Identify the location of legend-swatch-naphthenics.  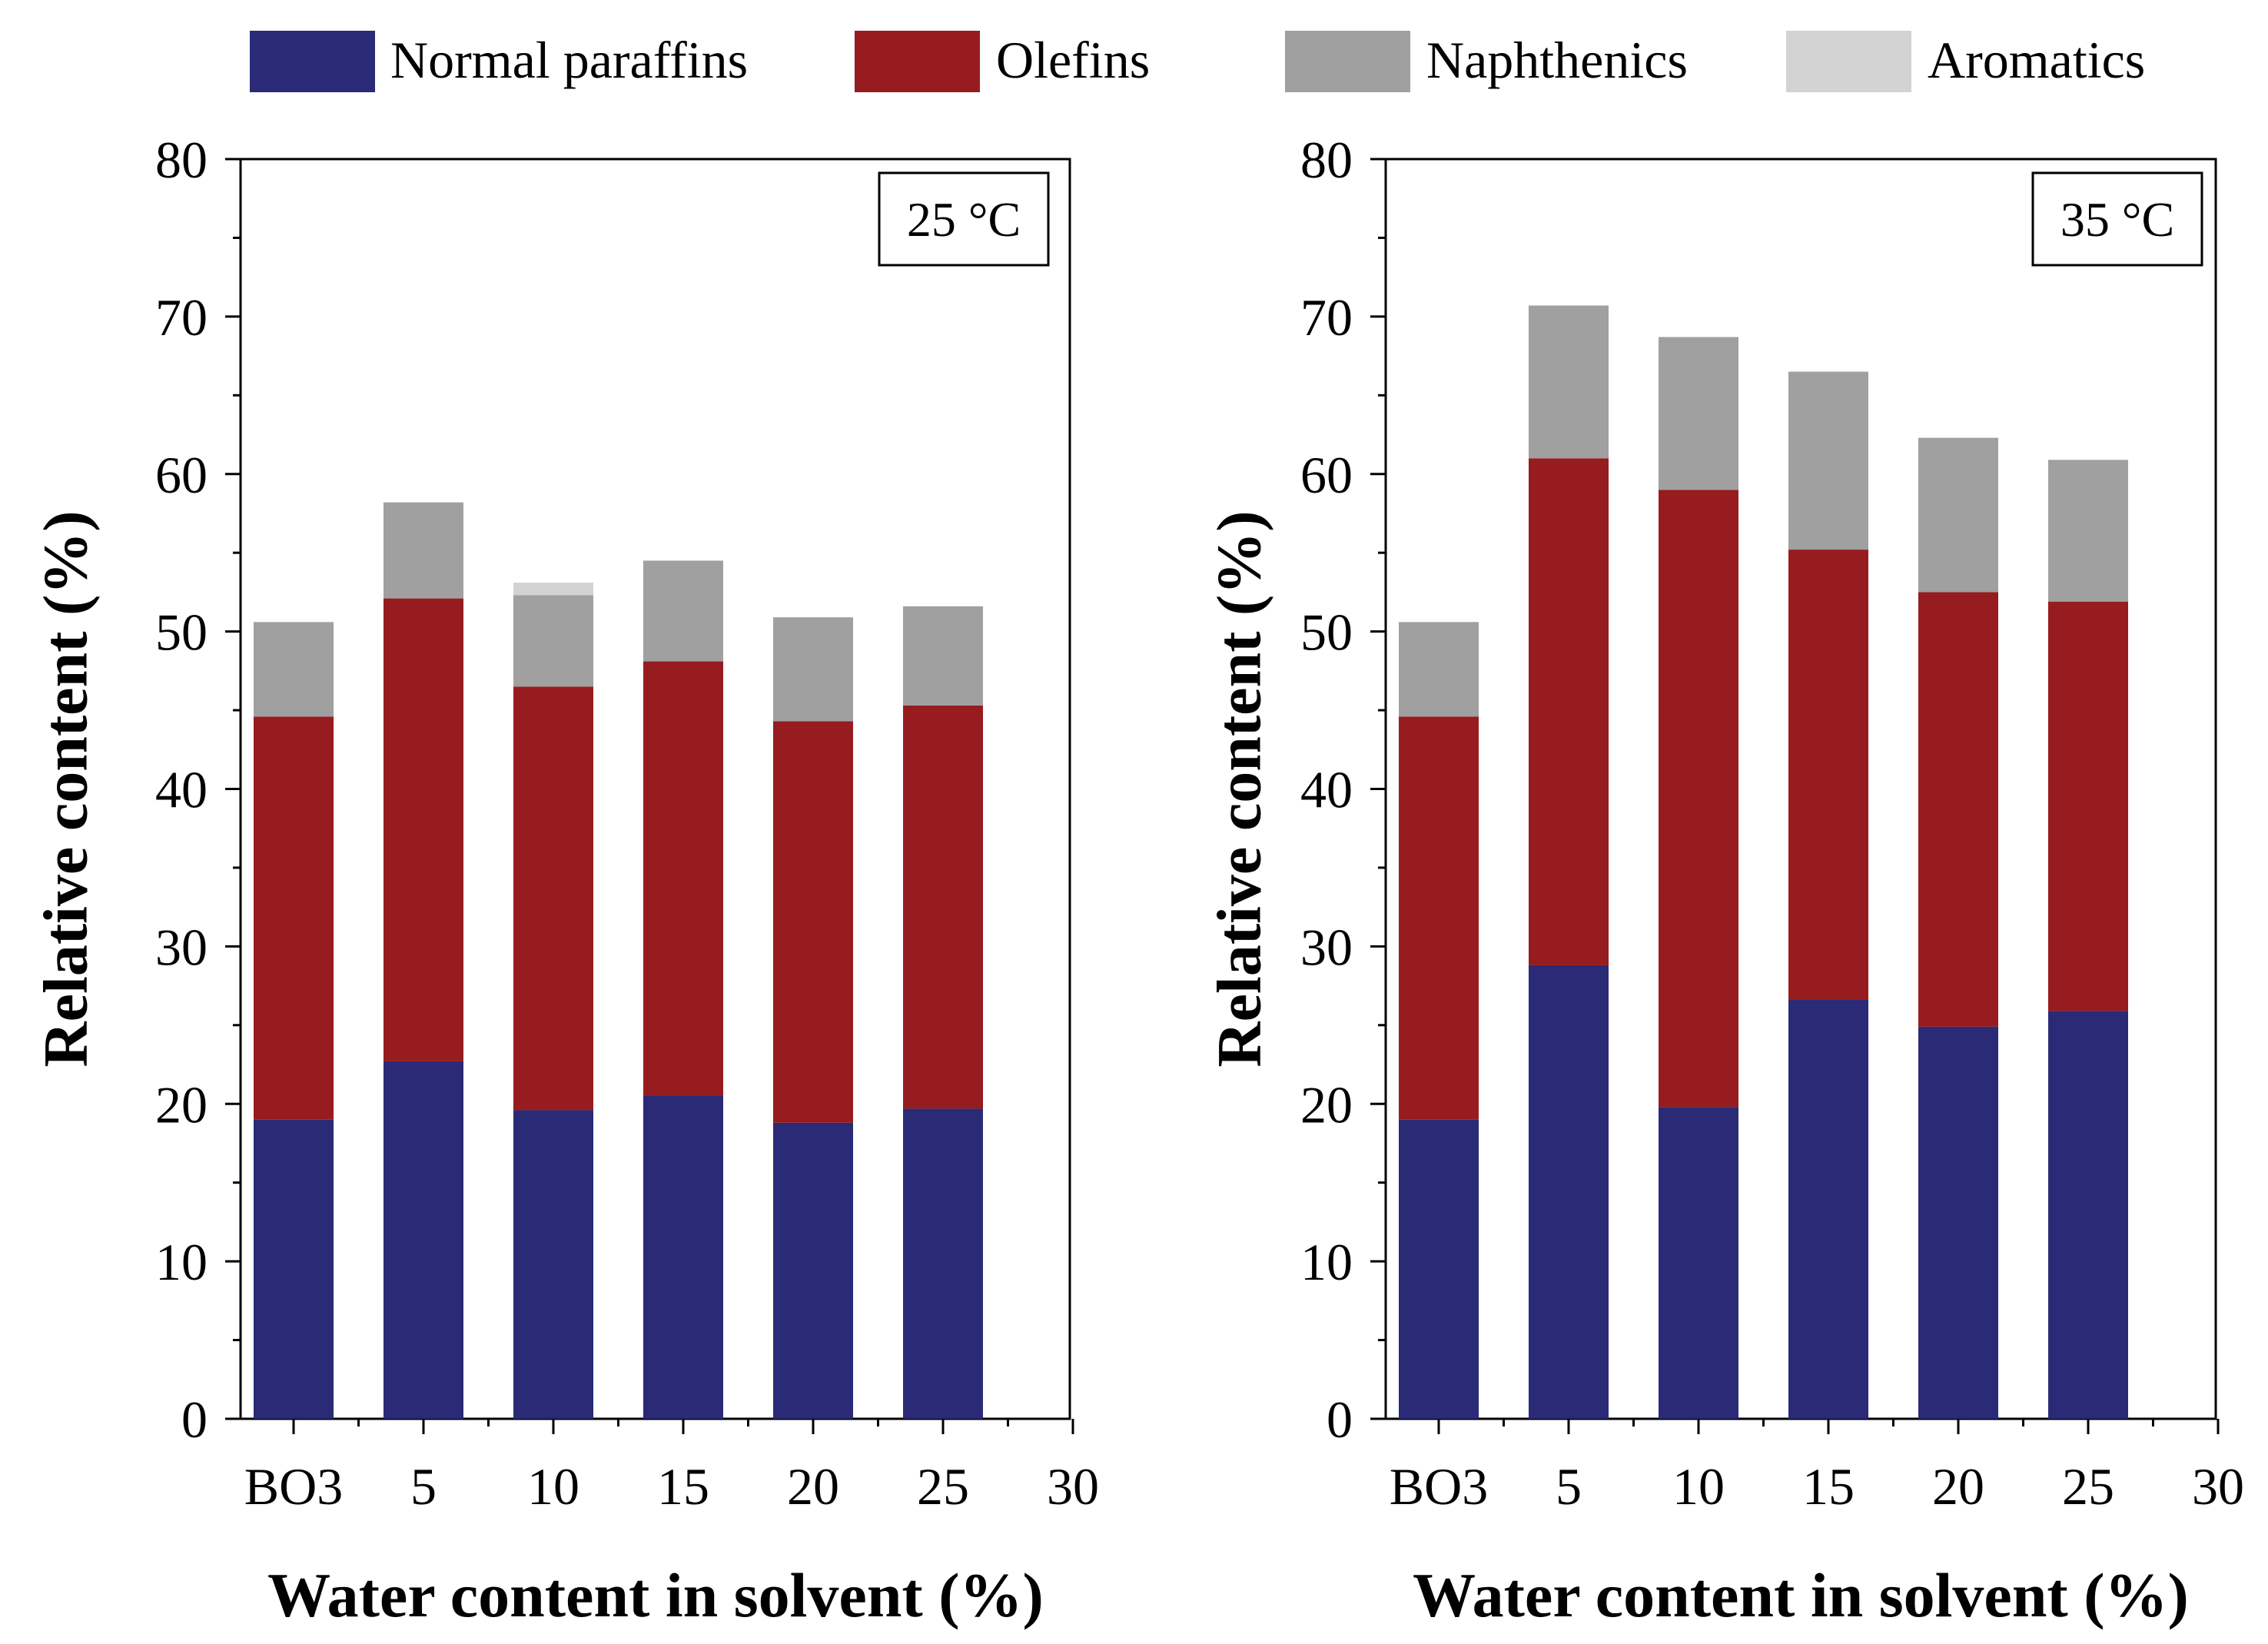
(1347, 61).